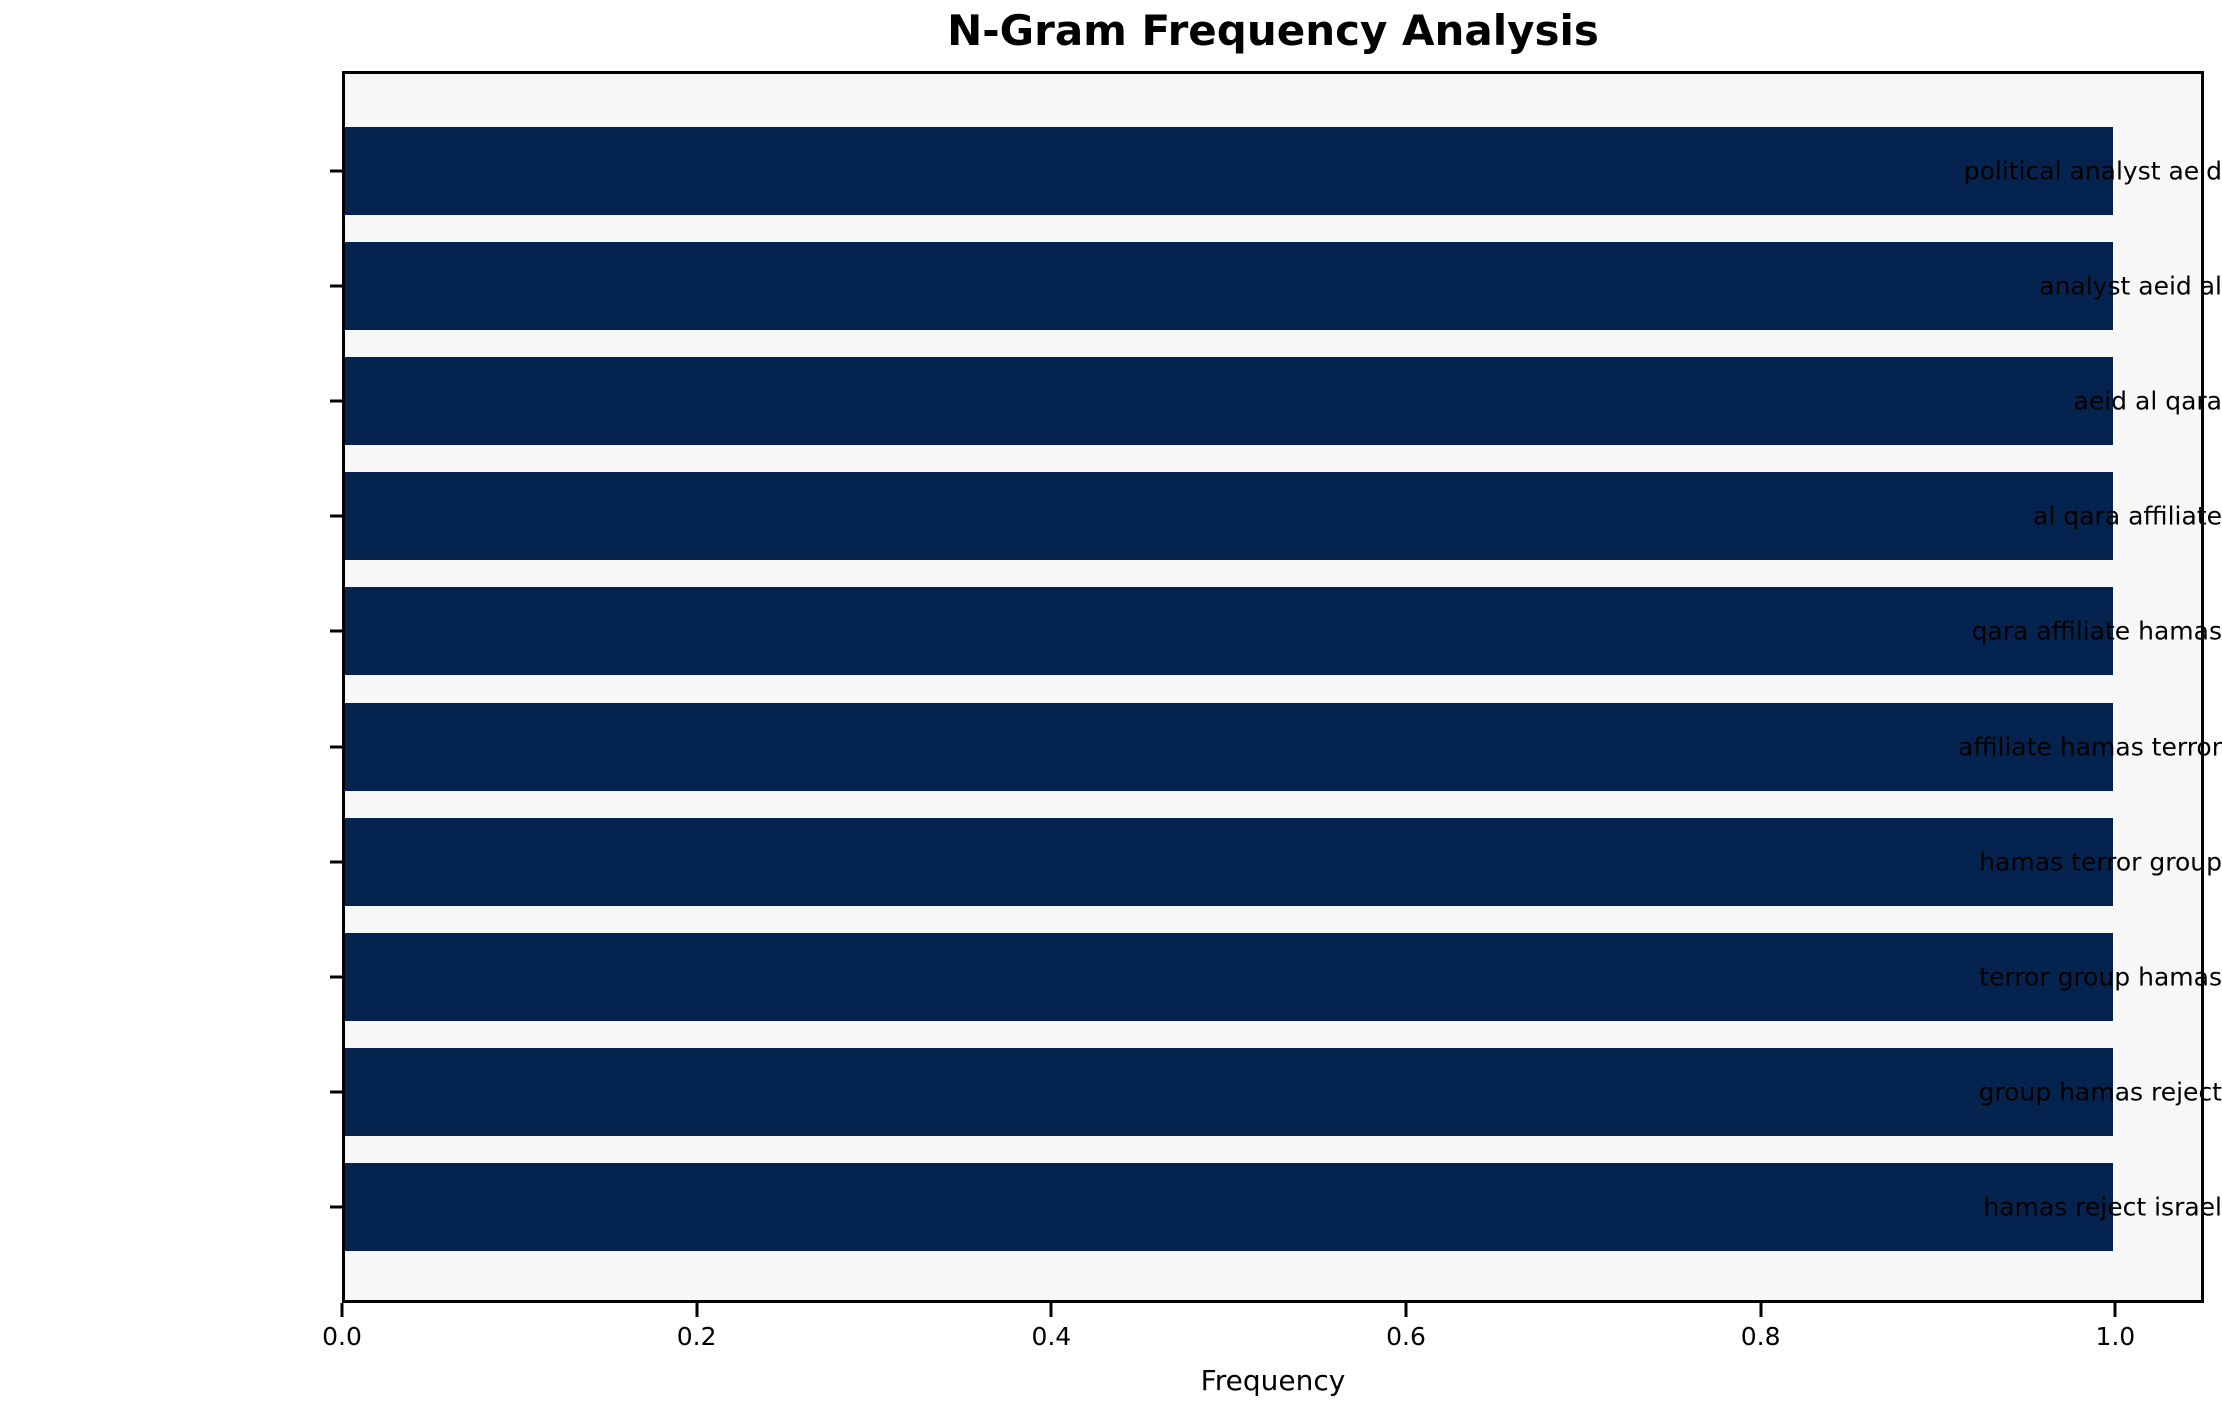 The width and height of the screenshot is (2222, 1414). What do you see at coordinates (2130, 286) in the screenshot?
I see `y-tick-label: analyst aeid al` at bounding box center [2130, 286].